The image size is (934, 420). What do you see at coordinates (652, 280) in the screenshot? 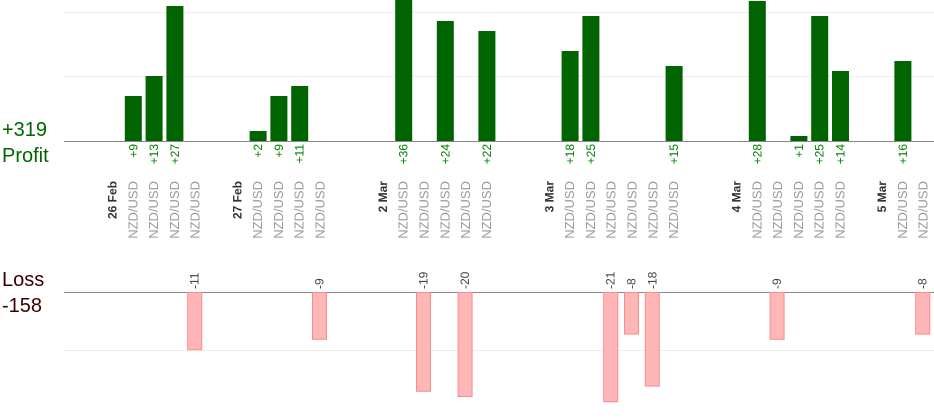
I see `loss-value-label: -18` at bounding box center [652, 280].